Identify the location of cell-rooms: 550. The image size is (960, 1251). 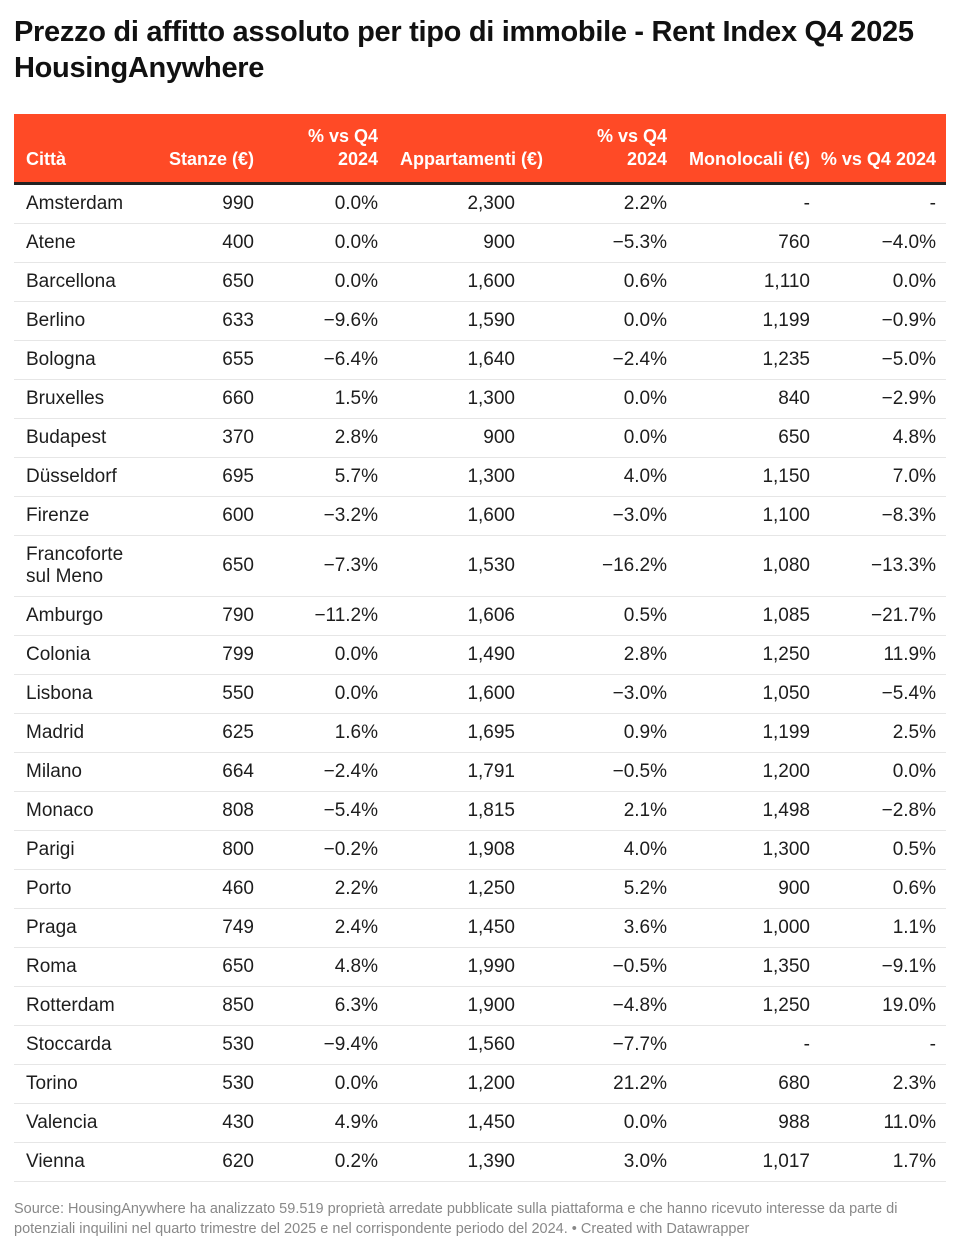
(212, 694).